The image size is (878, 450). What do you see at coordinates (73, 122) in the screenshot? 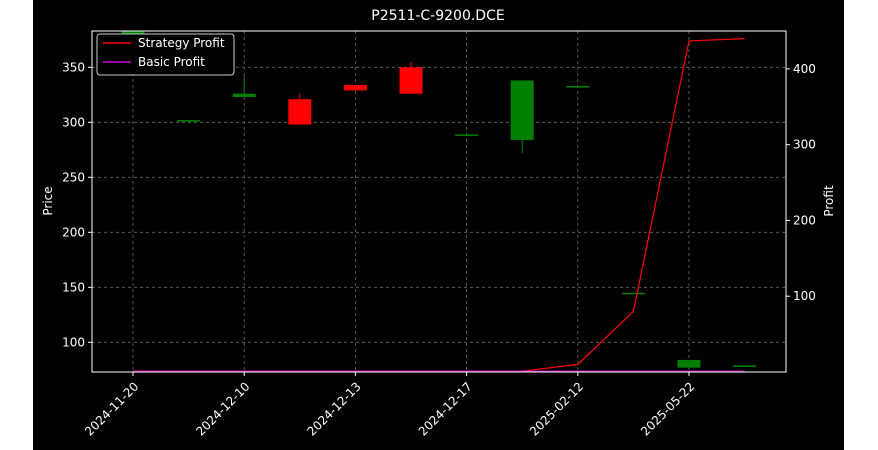
I see `left-tick-label: 300` at bounding box center [73, 122].